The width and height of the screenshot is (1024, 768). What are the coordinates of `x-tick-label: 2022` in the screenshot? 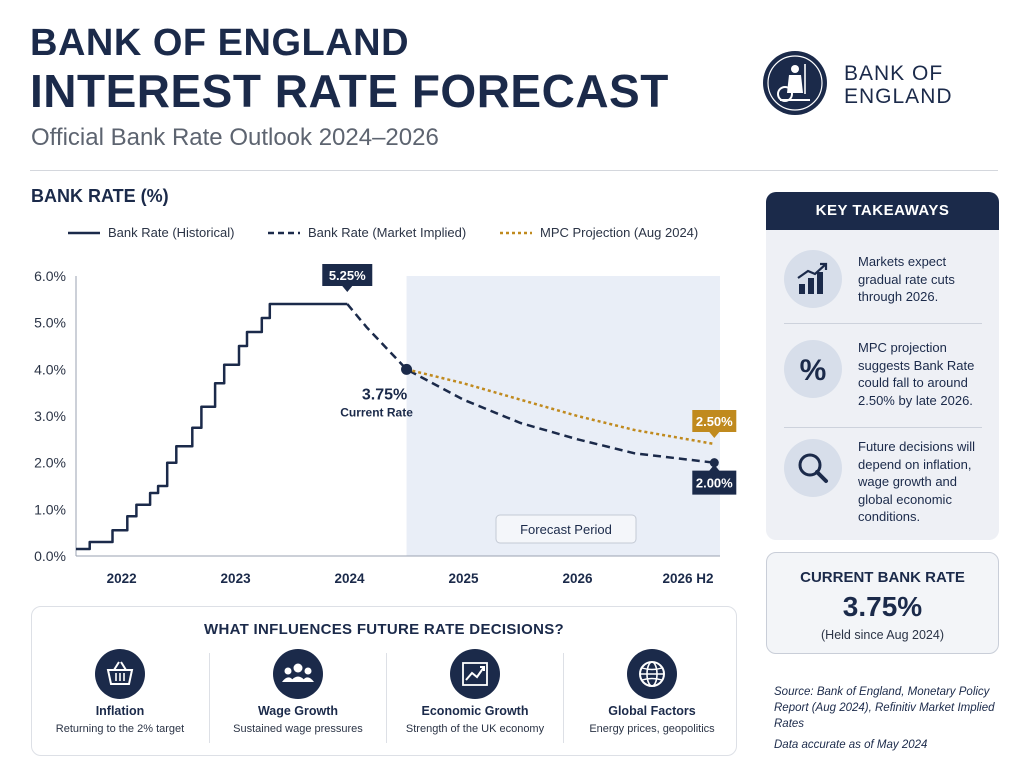 It's located at (122, 578).